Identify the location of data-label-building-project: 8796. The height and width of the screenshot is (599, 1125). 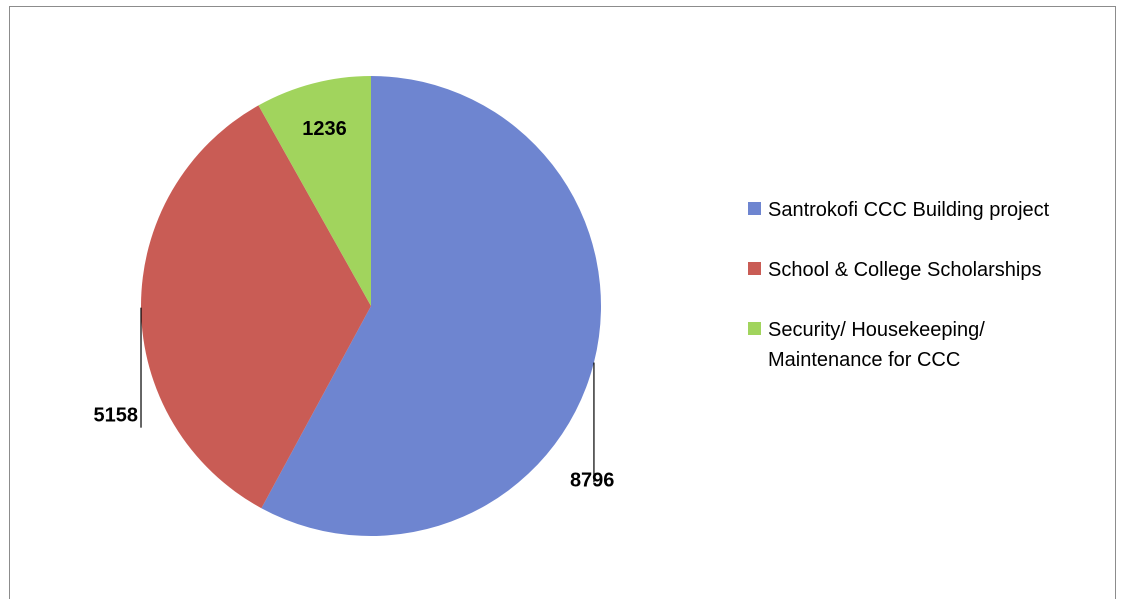
(592, 481).